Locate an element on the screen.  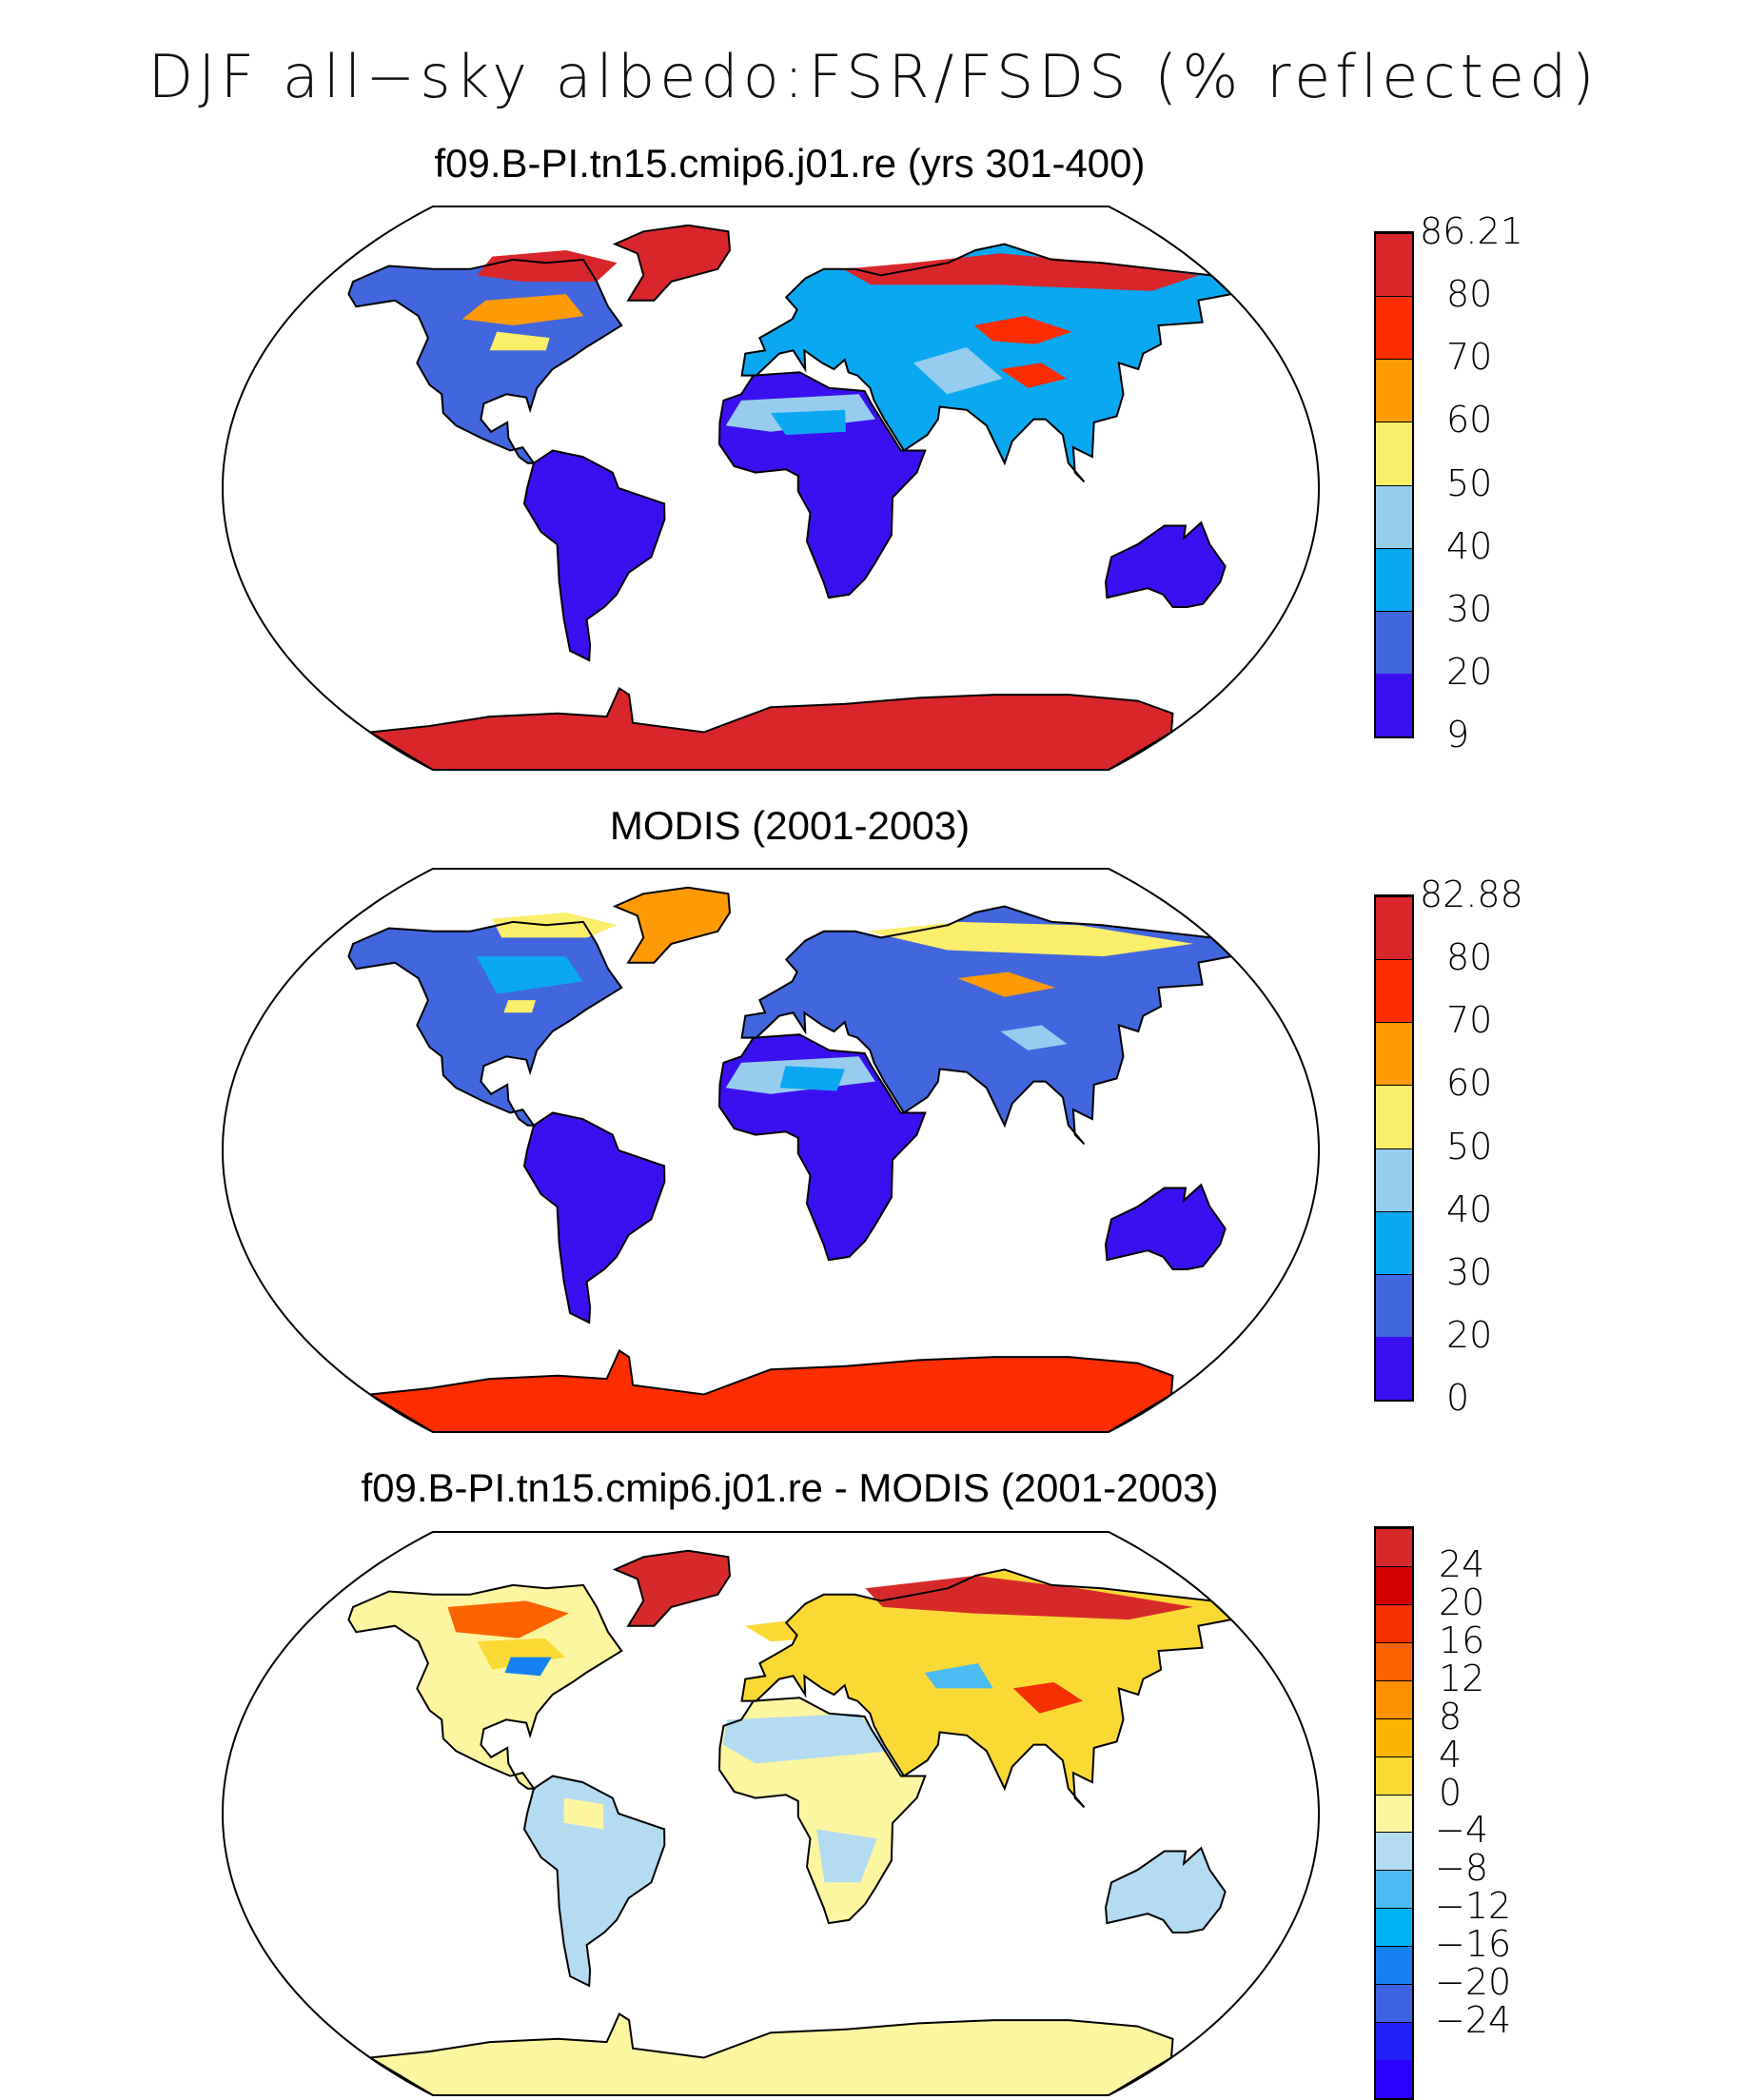
colorbar-tick-label: 40 is located at coordinates (1469, 1208).